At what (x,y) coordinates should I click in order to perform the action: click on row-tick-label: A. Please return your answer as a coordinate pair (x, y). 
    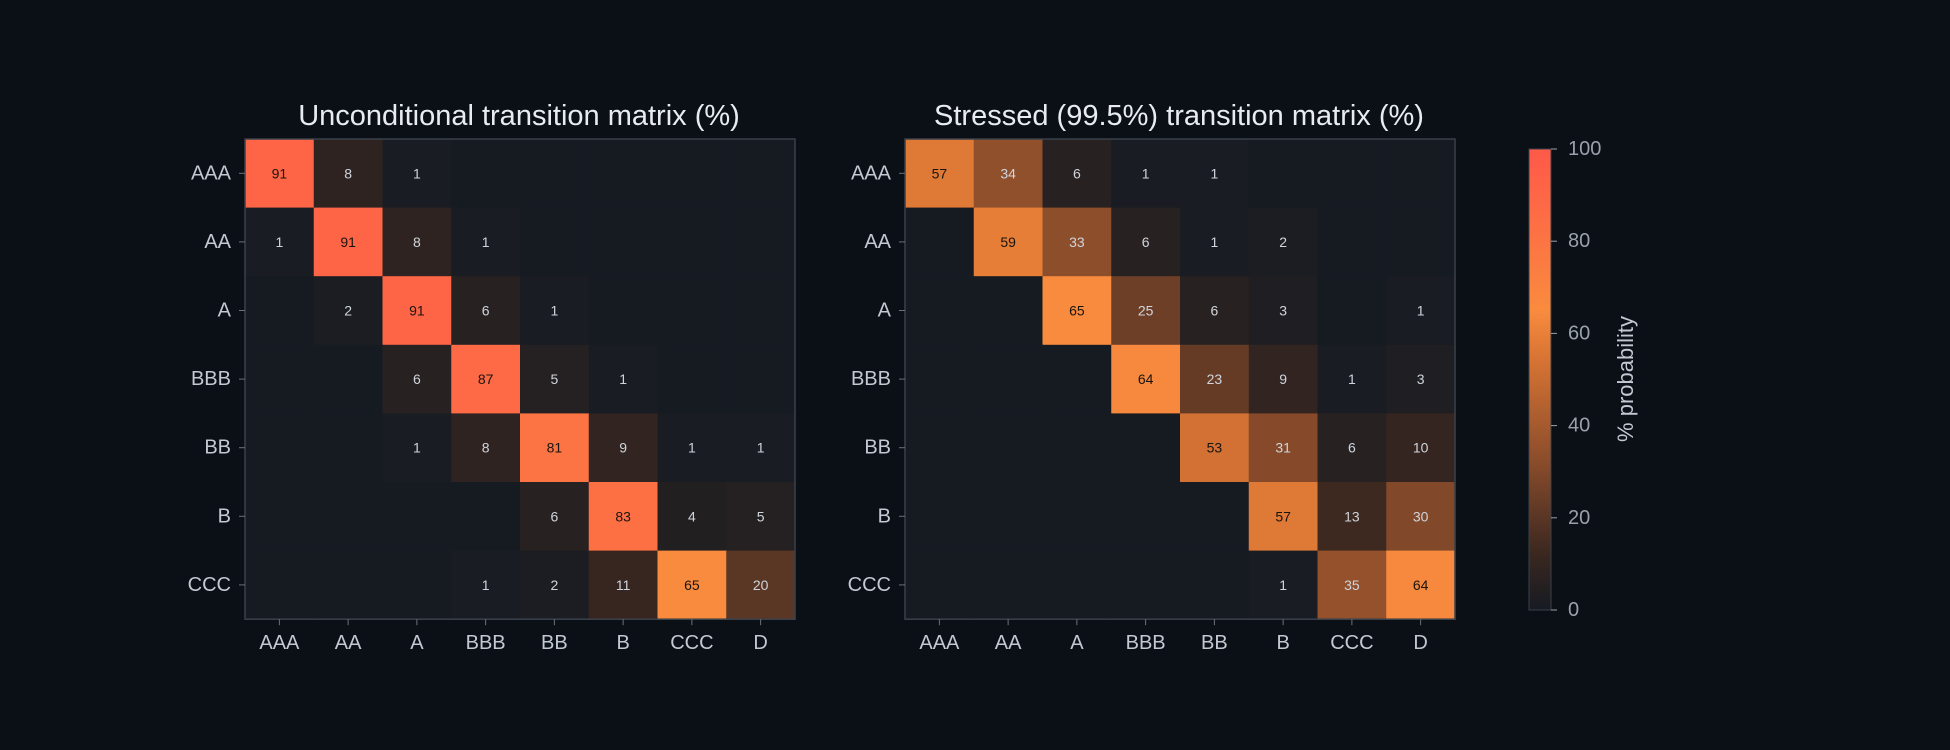
    Looking at the image, I should click on (885, 311).